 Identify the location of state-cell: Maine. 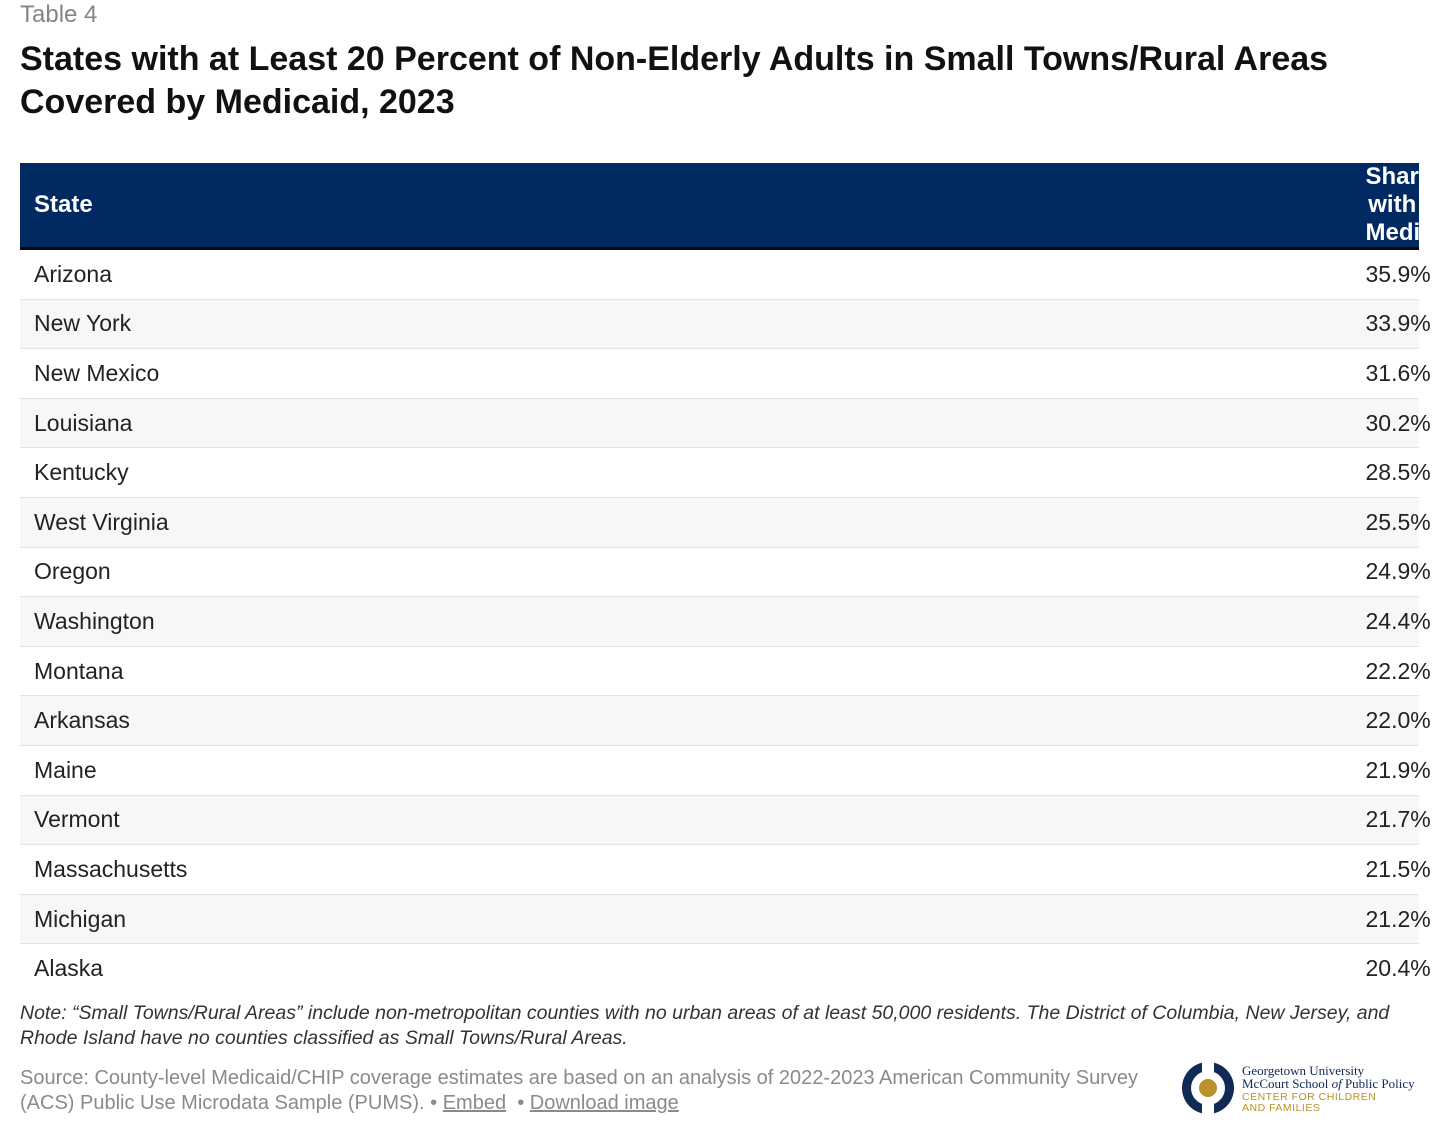
(370, 770).